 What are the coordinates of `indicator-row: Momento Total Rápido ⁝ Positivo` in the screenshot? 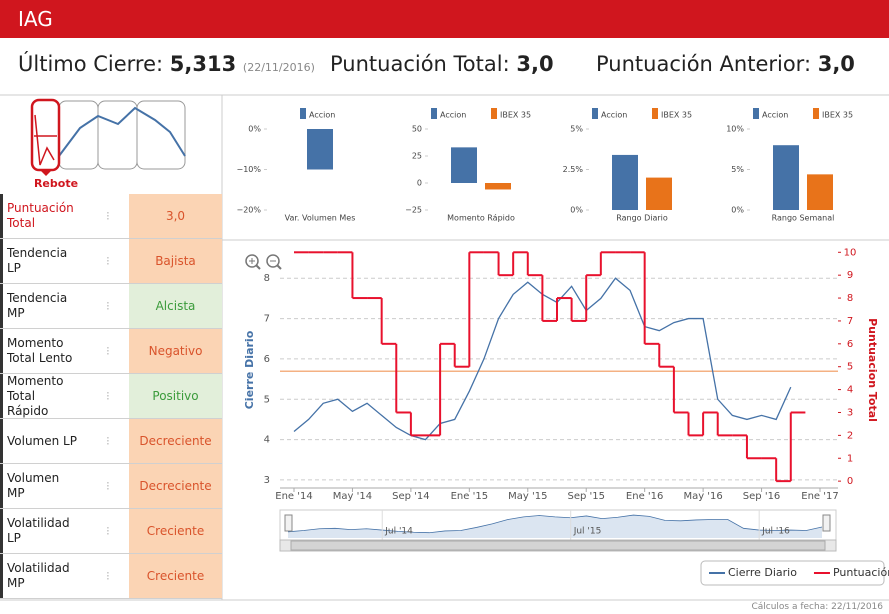 It's located at (111, 396).